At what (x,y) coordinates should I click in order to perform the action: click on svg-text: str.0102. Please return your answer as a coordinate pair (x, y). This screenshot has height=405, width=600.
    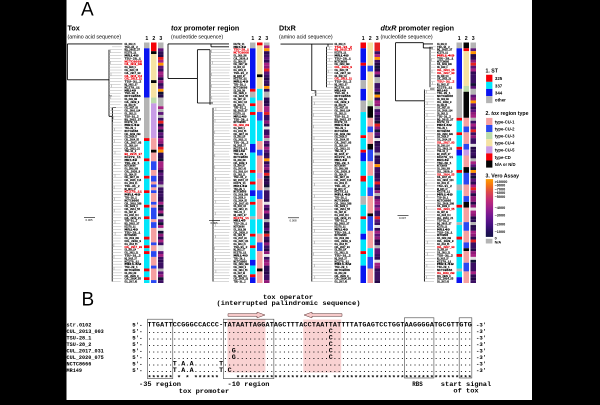
    Looking at the image, I should click on (79, 325).